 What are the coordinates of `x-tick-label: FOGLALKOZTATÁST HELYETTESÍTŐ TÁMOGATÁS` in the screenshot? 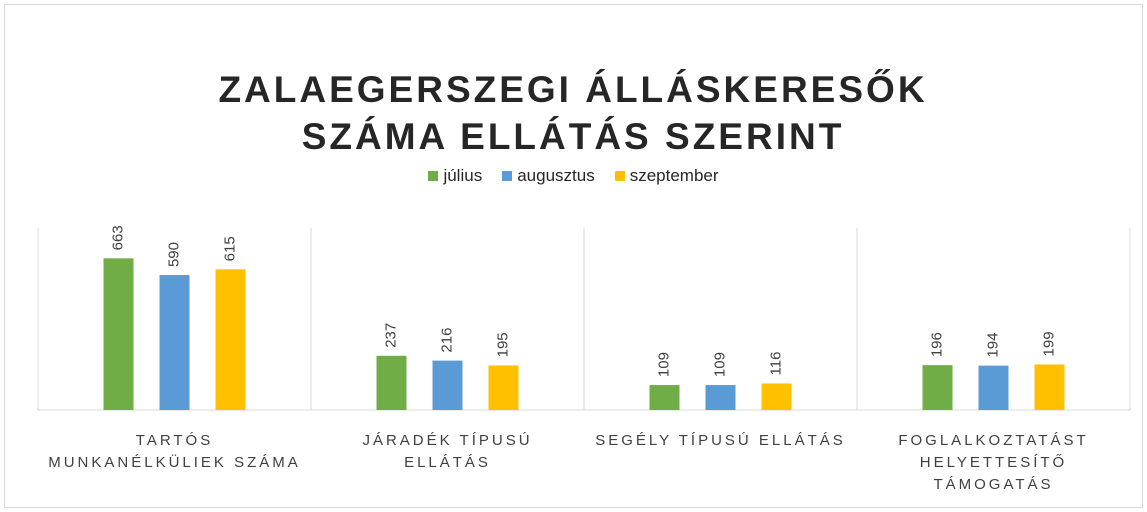 It's located at (993, 462).